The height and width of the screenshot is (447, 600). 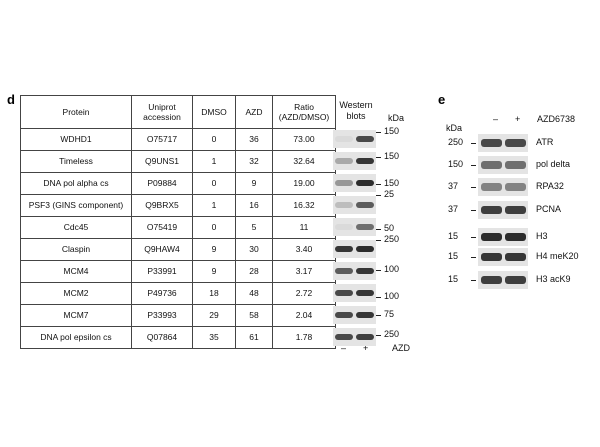 What do you see at coordinates (254, 205) in the screenshot?
I see `table-cell: 16` at bounding box center [254, 205].